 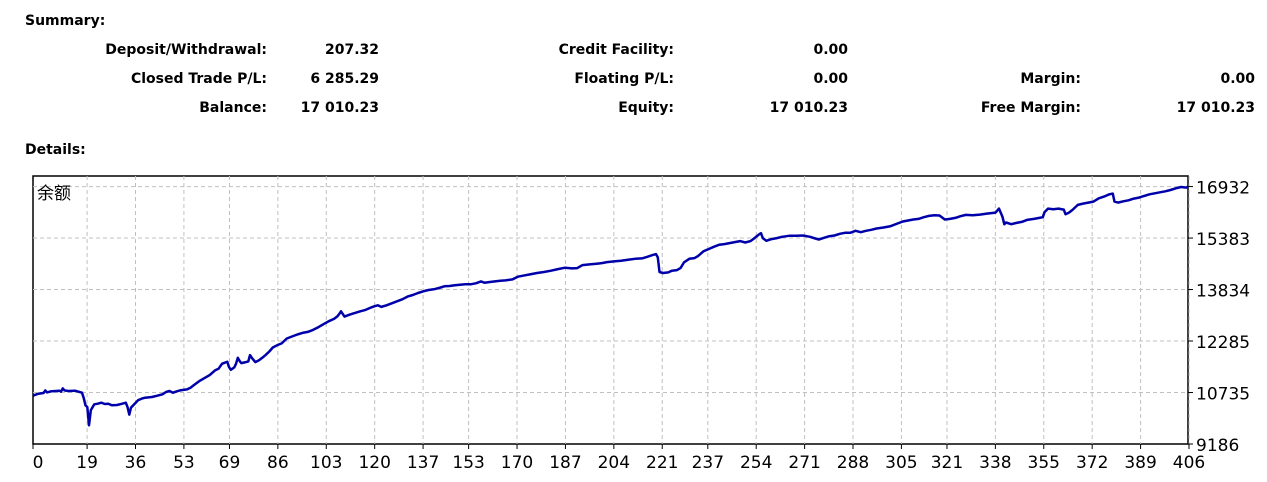 What do you see at coordinates (830, 50) in the screenshot?
I see `credit-facility-value: 0.00` at bounding box center [830, 50].